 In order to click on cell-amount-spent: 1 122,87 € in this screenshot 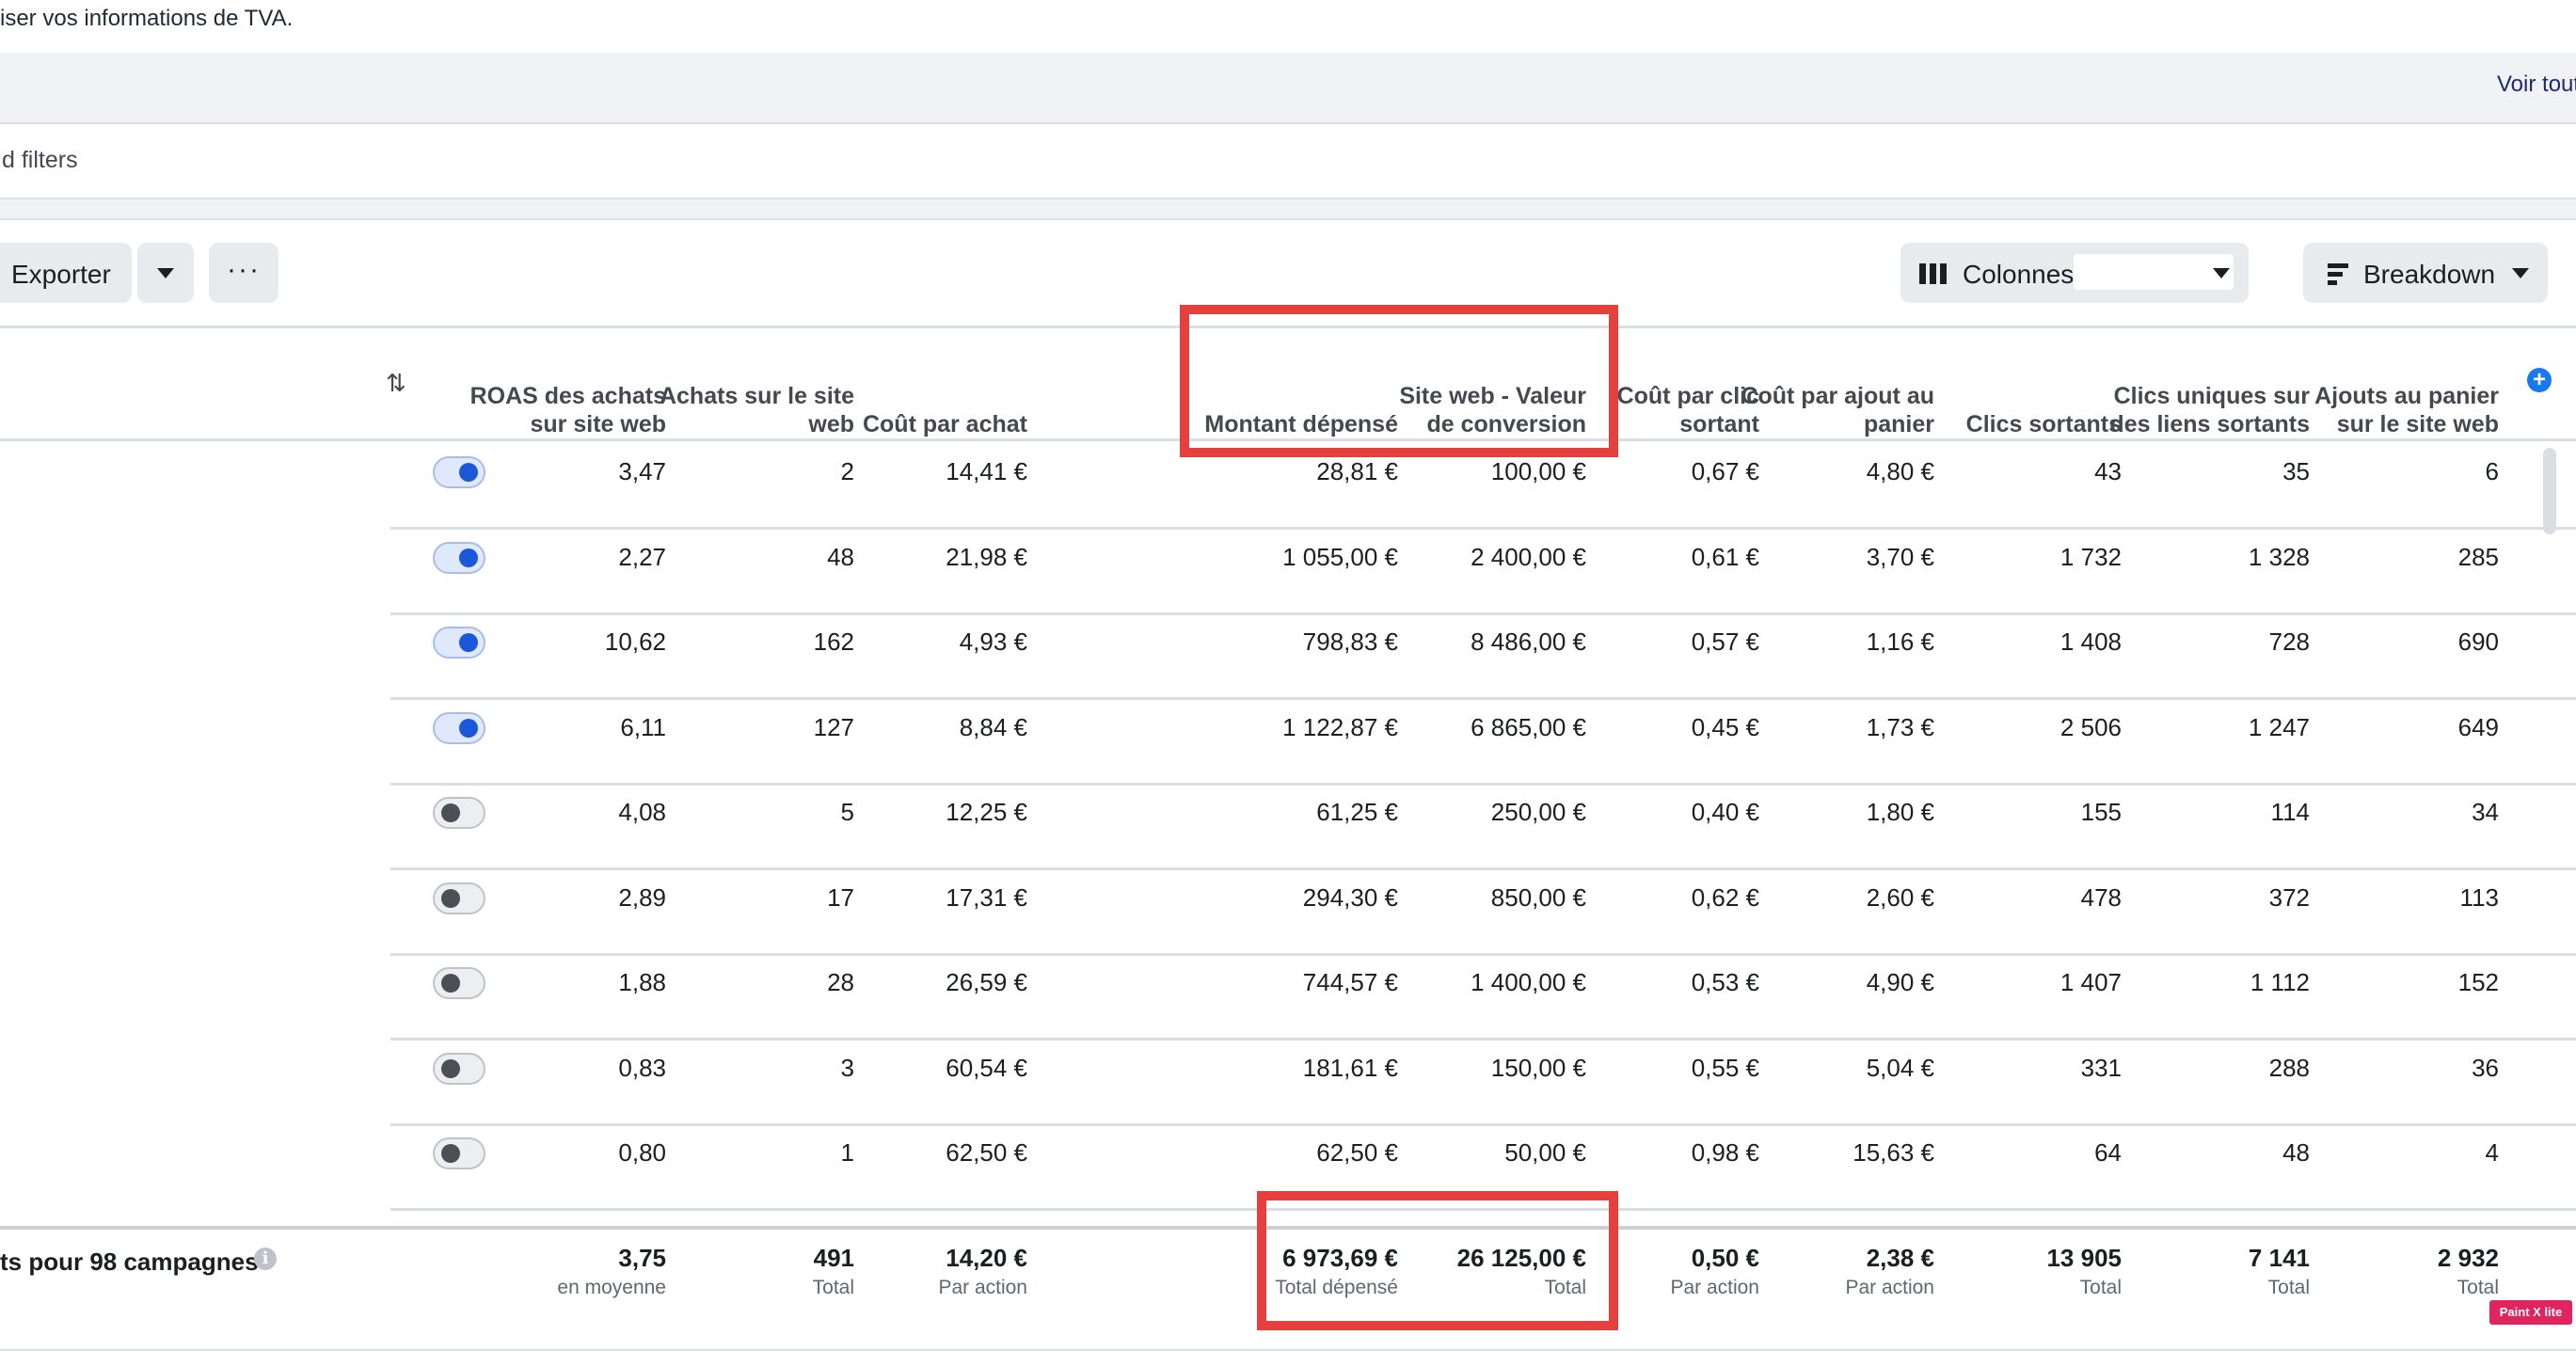, I will do `click(1340, 726)`.